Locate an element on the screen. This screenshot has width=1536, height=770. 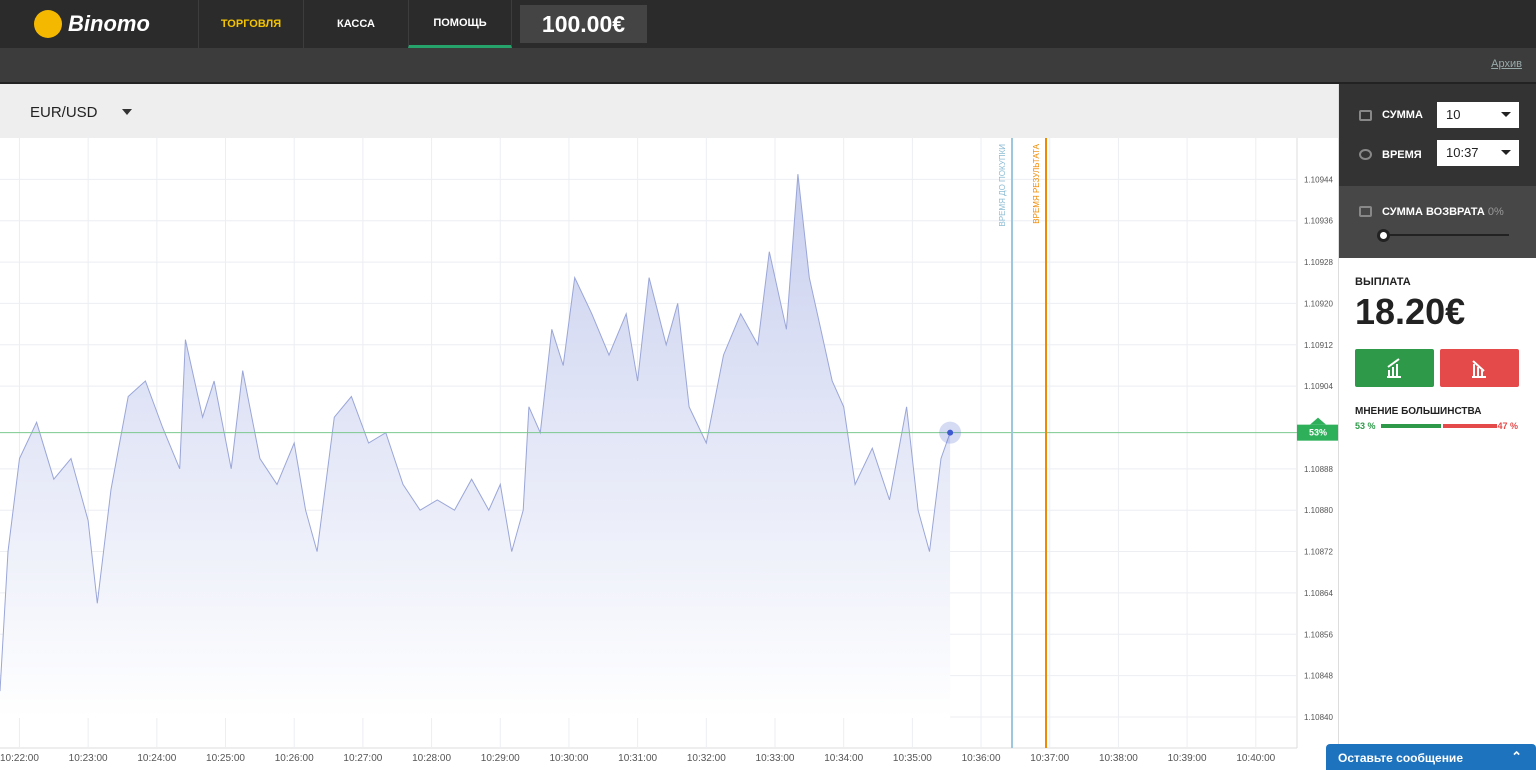
x-tick-label: 10:25:00 is located at coordinates (225, 758).